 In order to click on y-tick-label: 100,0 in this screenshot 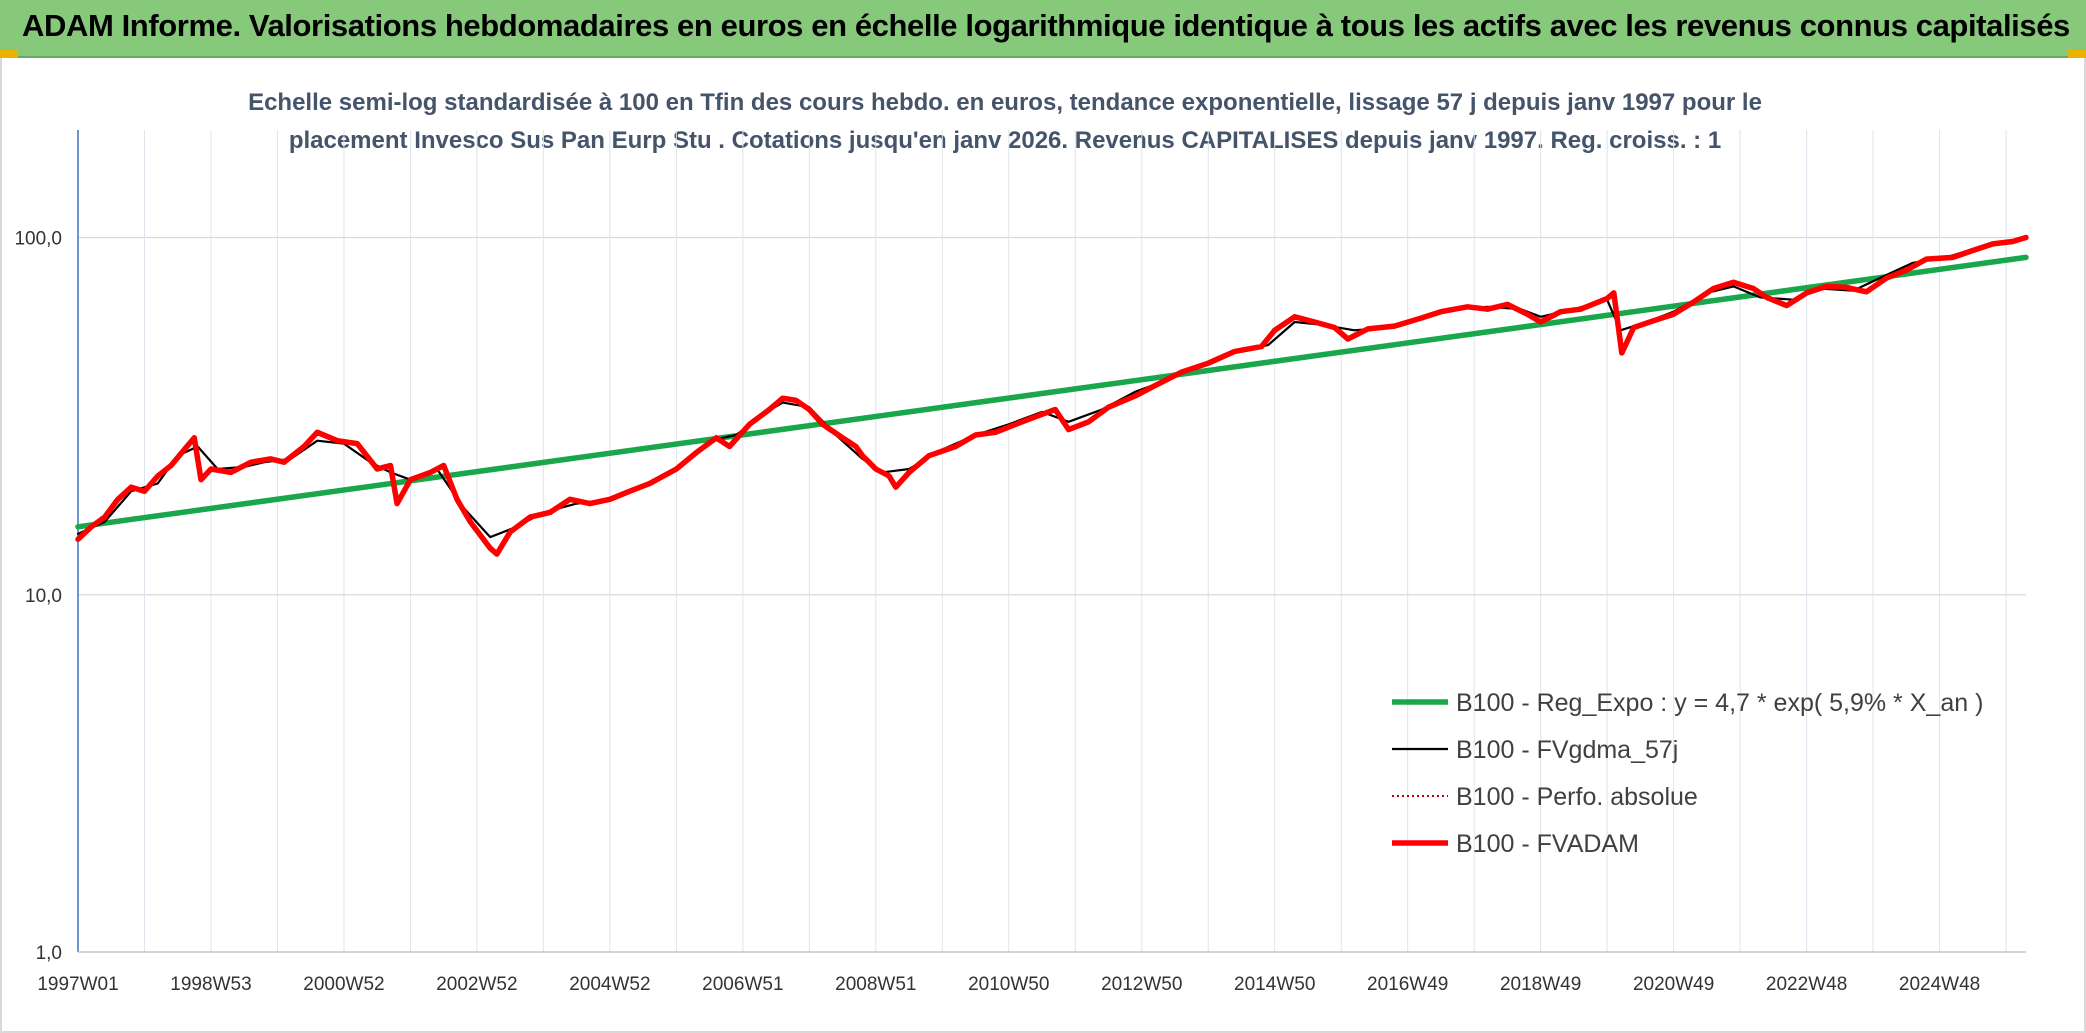, I will do `click(38, 239)`.